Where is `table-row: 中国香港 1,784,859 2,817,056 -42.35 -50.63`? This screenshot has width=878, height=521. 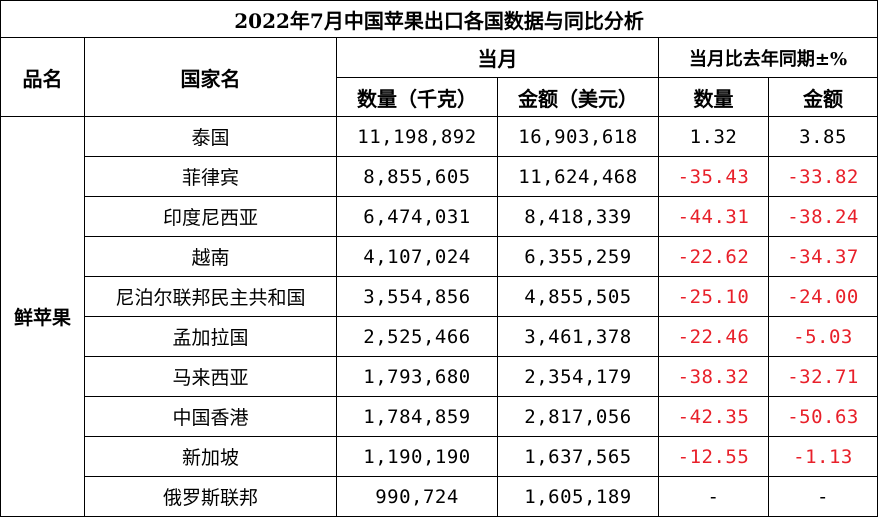
table-row: 中国香港 1,784,859 2,817,056 -42.35 -50.63 is located at coordinates (439, 416).